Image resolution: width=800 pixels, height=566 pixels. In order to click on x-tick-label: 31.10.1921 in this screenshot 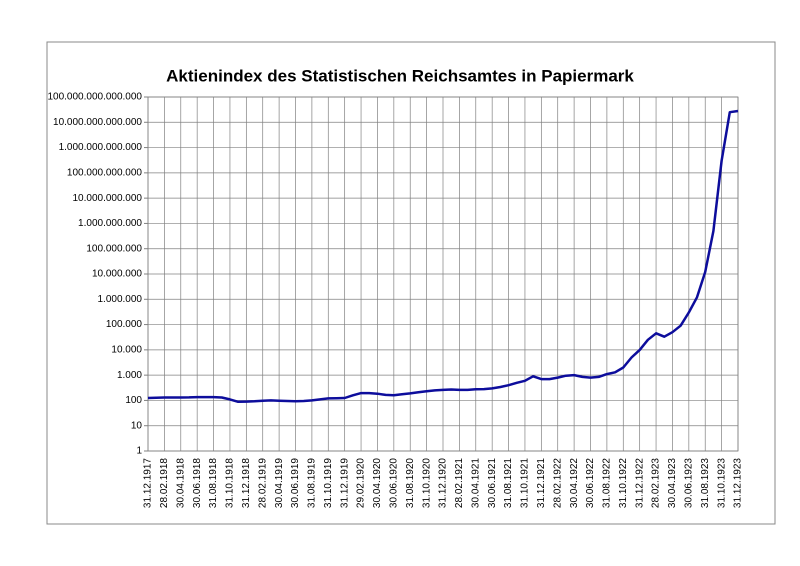, I will do `click(525, 483)`.